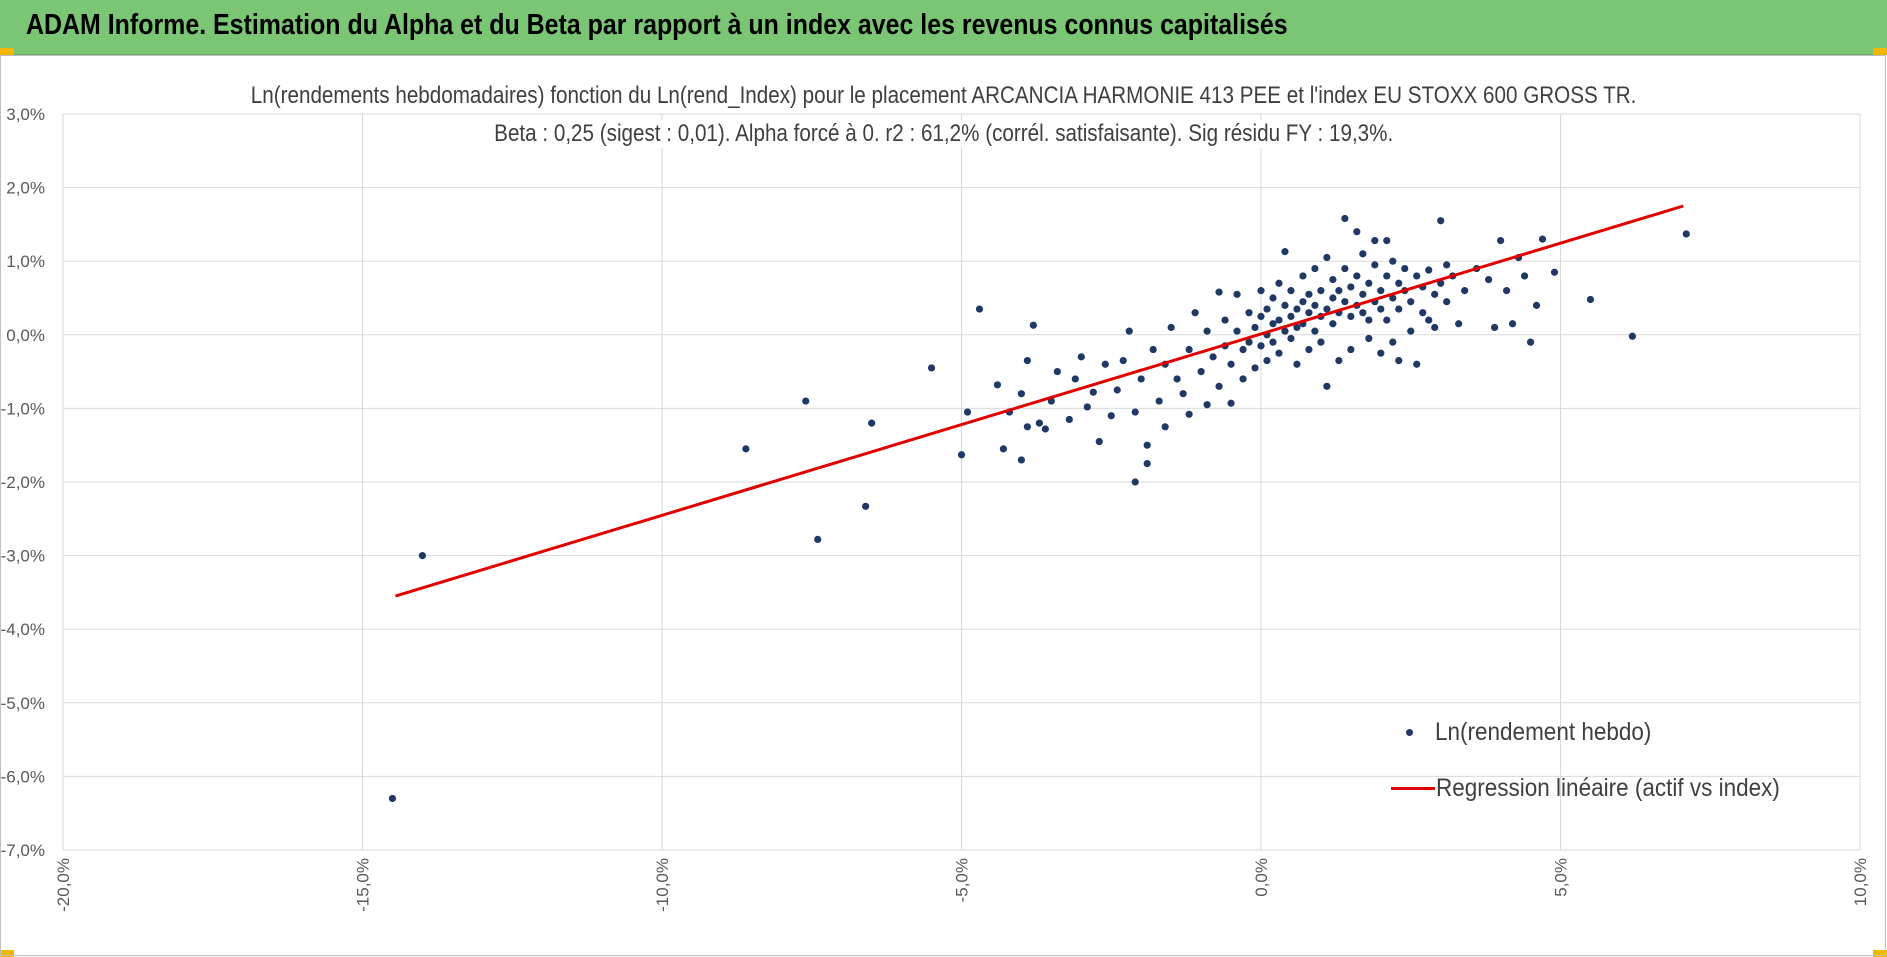 Image resolution: width=1887 pixels, height=957 pixels. Describe the element at coordinates (7, 953) in the screenshot. I see `corner-marker-bottom-left` at that location.